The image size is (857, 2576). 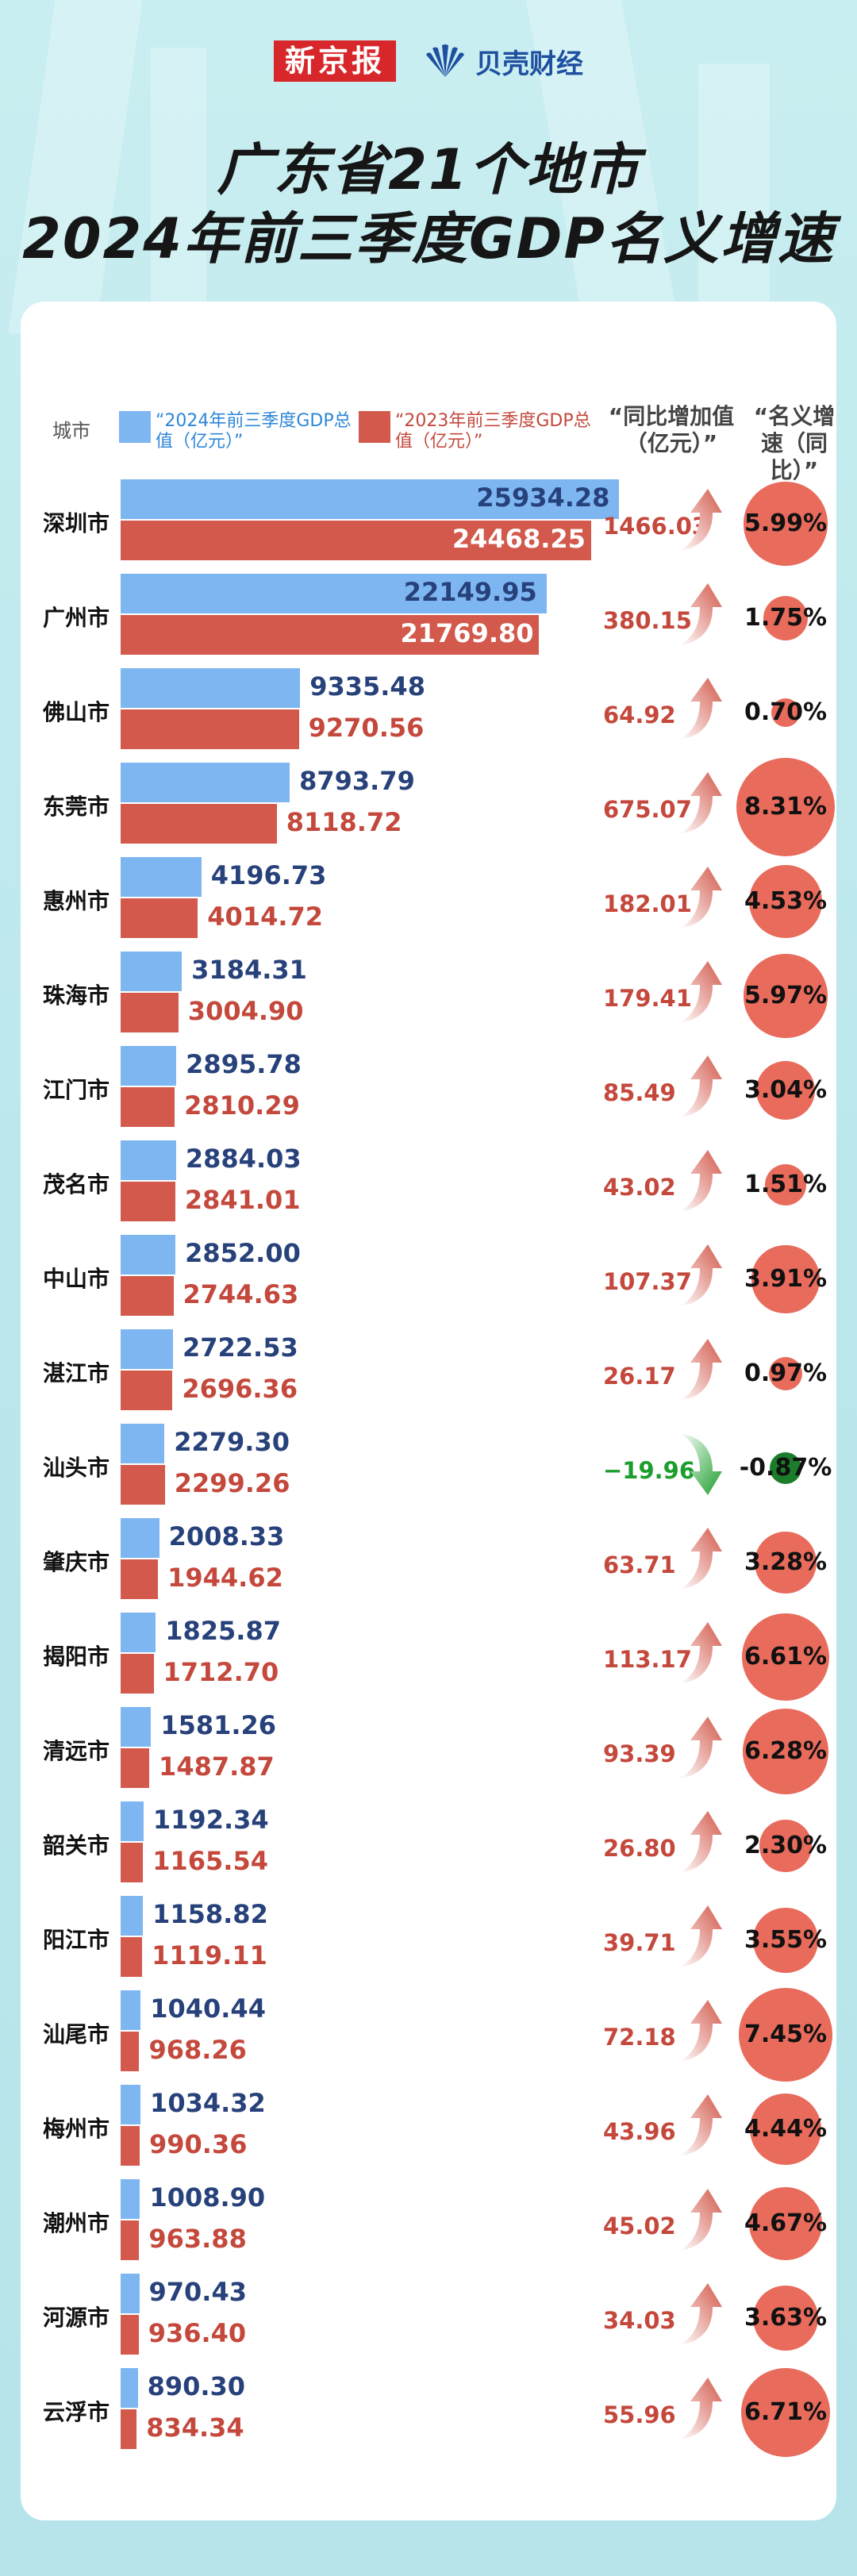 I want to click on value-label-2023: 1487.87, so click(x=217, y=1767).